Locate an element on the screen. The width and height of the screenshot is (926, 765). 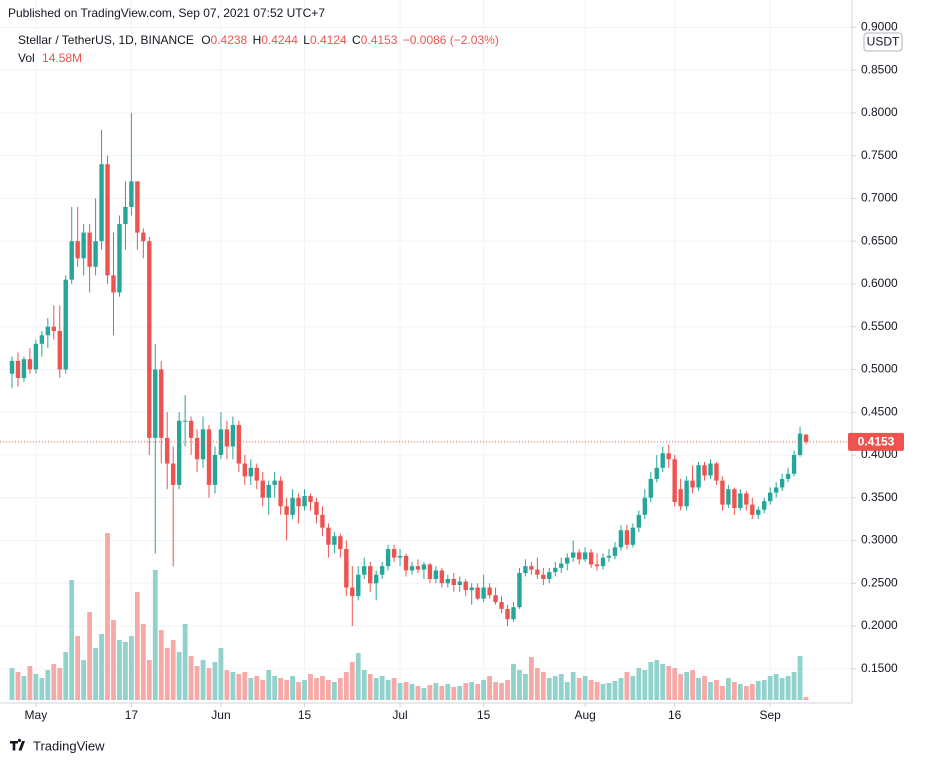
last-price-label: 0.4153 is located at coordinates (876, 442).